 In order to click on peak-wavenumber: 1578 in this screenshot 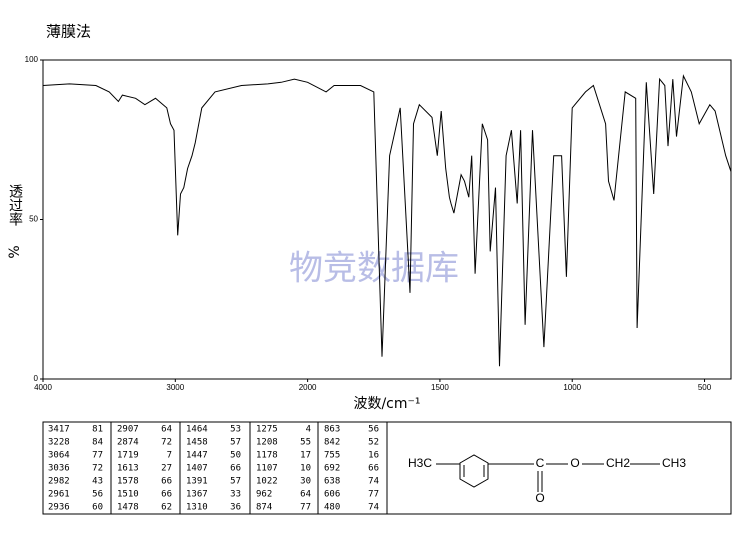, I will do `click(128, 482)`.